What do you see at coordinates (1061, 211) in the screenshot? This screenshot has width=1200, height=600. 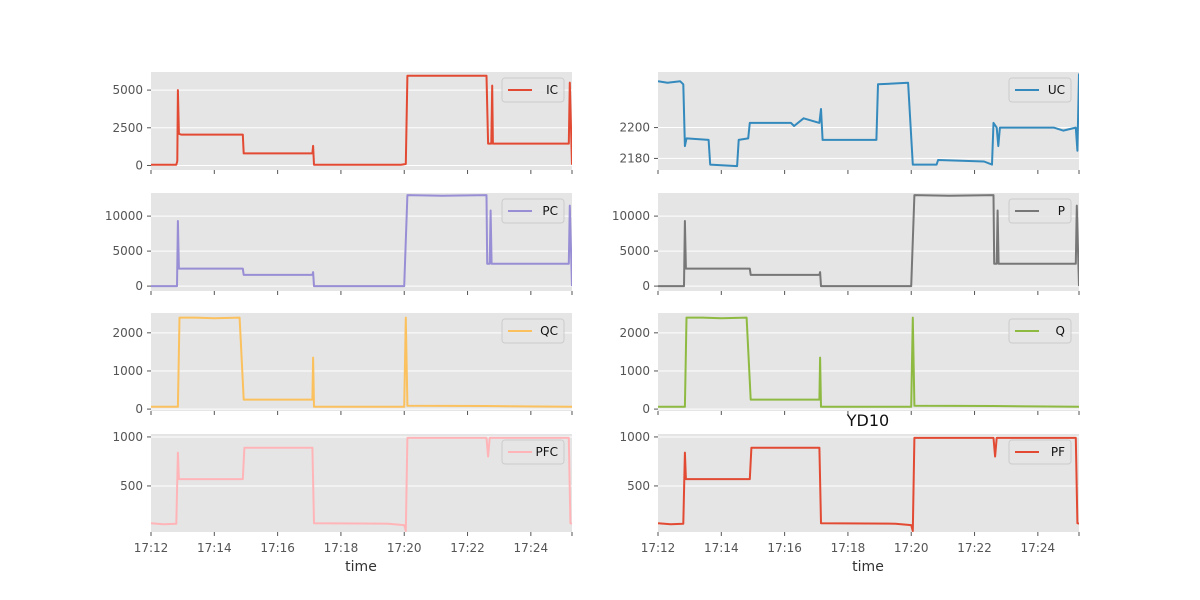 I see `panel-p-legend-label: P` at bounding box center [1061, 211].